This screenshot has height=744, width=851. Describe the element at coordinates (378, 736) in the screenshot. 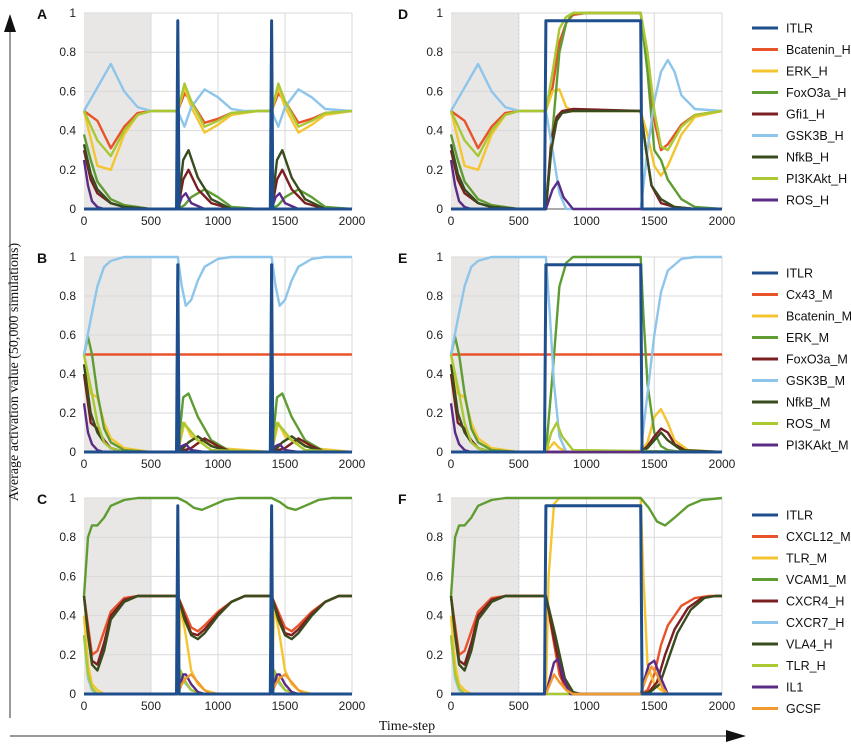

I see `x-axis-arrow` at that location.